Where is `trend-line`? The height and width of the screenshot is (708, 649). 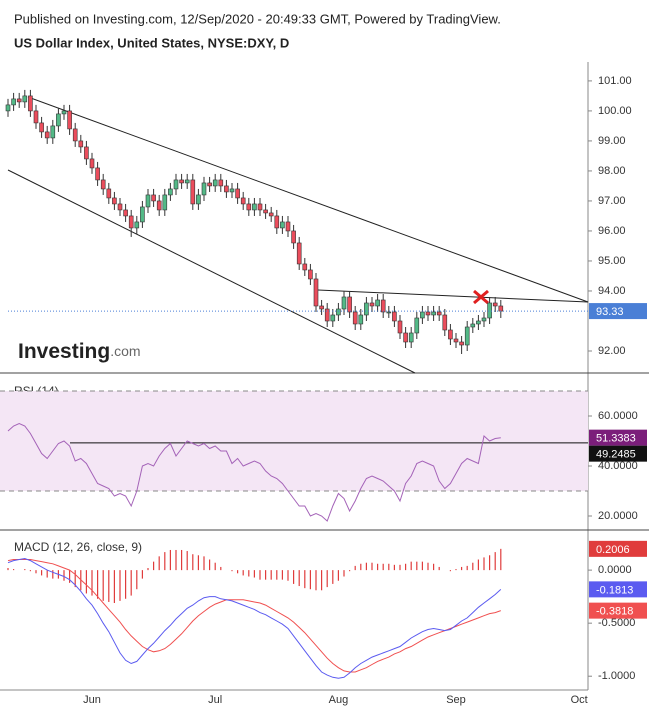
trend-line is located at coordinates (453, 296).